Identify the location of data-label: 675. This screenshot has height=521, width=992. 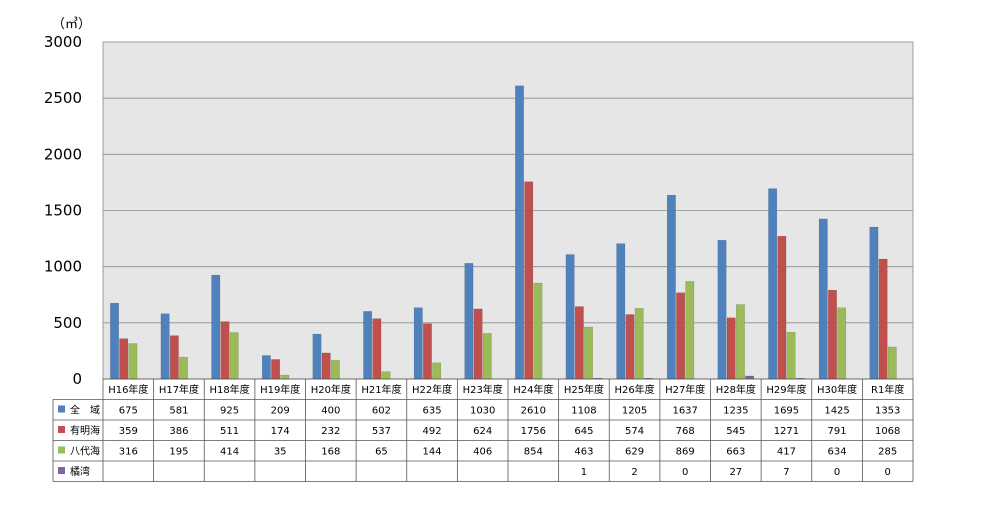
(128, 411).